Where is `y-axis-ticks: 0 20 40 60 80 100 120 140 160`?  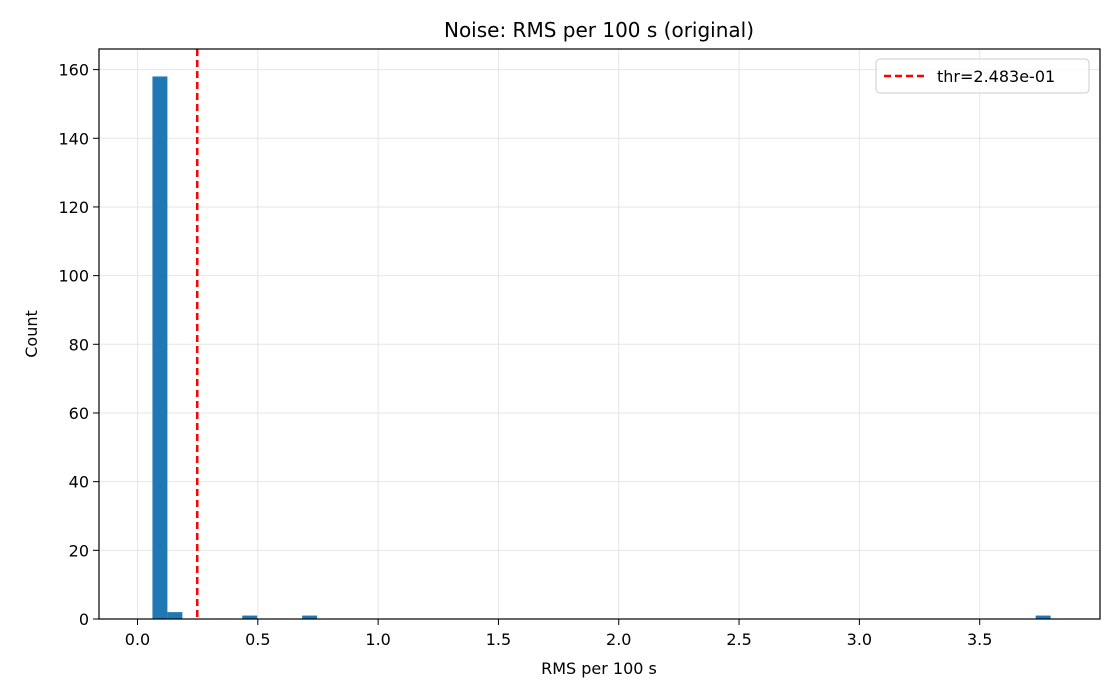
y-axis-ticks: 0 20 40 60 80 100 120 140 160 is located at coordinates (78, 345).